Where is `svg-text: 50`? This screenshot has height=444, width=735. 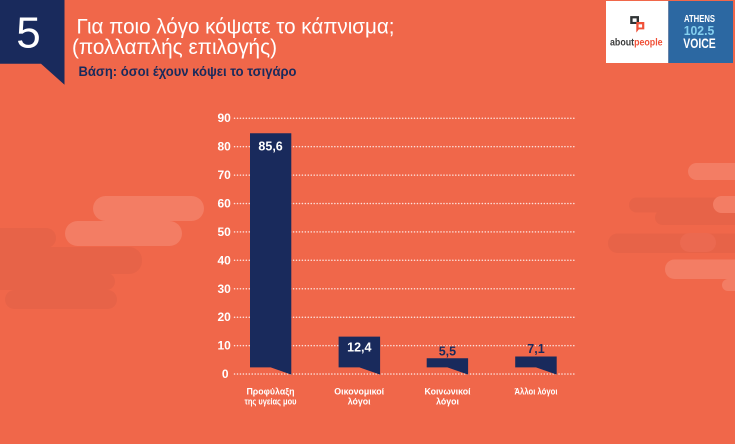
svg-text: 50 is located at coordinates (224, 232).